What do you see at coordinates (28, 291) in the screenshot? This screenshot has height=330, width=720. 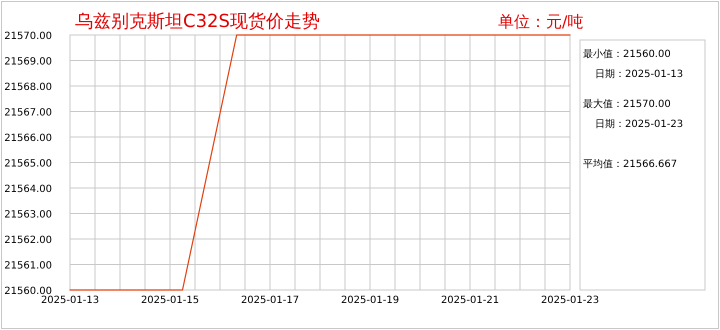 I see `y-tick-label: 21560.00` at bounding box center [28, 291].